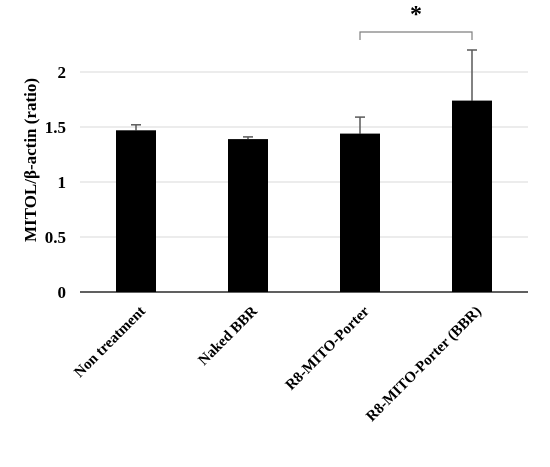  Describe the element at coordinates (328, 348) in the screenshot. I see `x-tick-label: R8-MITO-Porter` at that location.